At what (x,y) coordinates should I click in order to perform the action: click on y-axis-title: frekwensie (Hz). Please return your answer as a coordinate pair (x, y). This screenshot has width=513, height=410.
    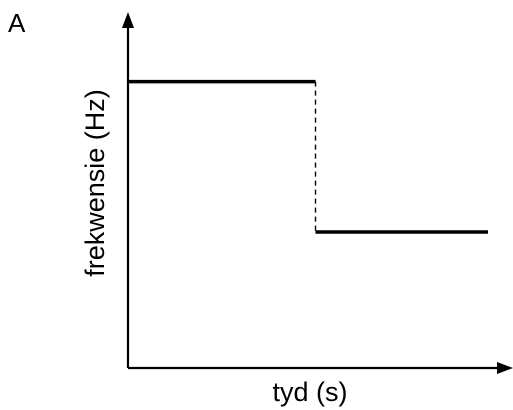
    Looking at the image, I should click on (95, 183).